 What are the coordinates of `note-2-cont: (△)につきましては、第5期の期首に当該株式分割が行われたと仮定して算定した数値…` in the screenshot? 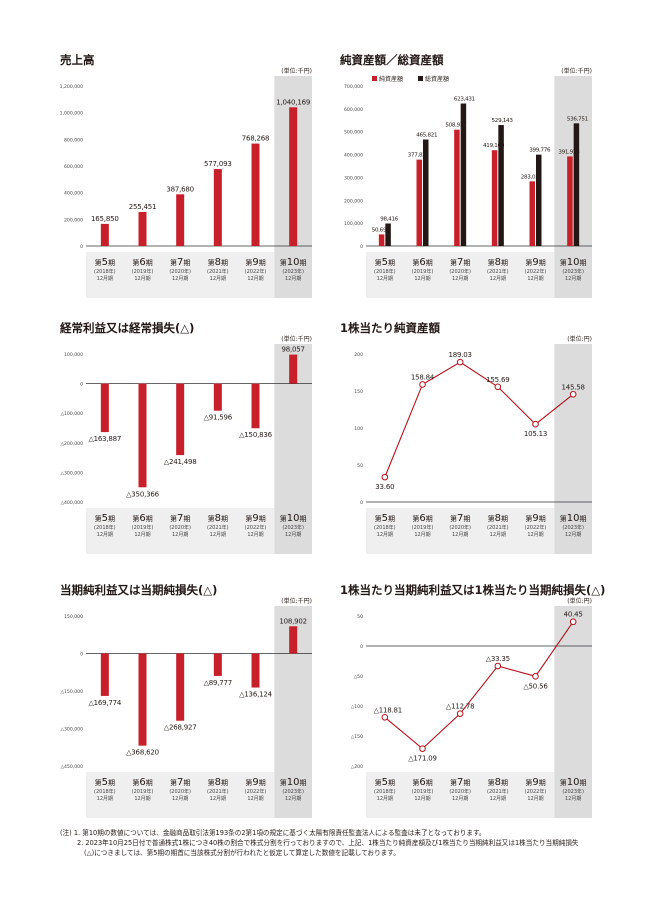 It's located at (242, 853).